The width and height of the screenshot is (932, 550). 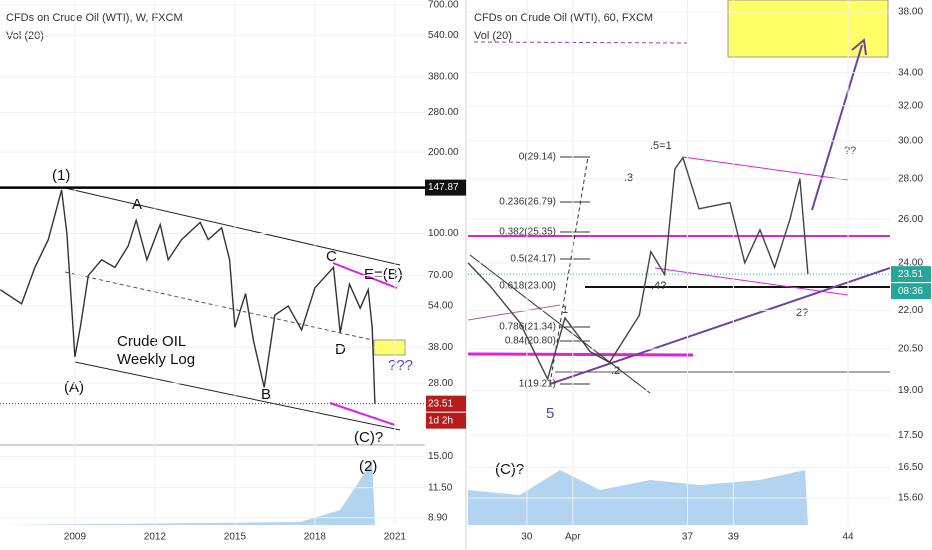 What do you see at coordinates (156, 359) in the screenshot?
I see `chart-note: Weekly Log` at bounding box center [156, 359].